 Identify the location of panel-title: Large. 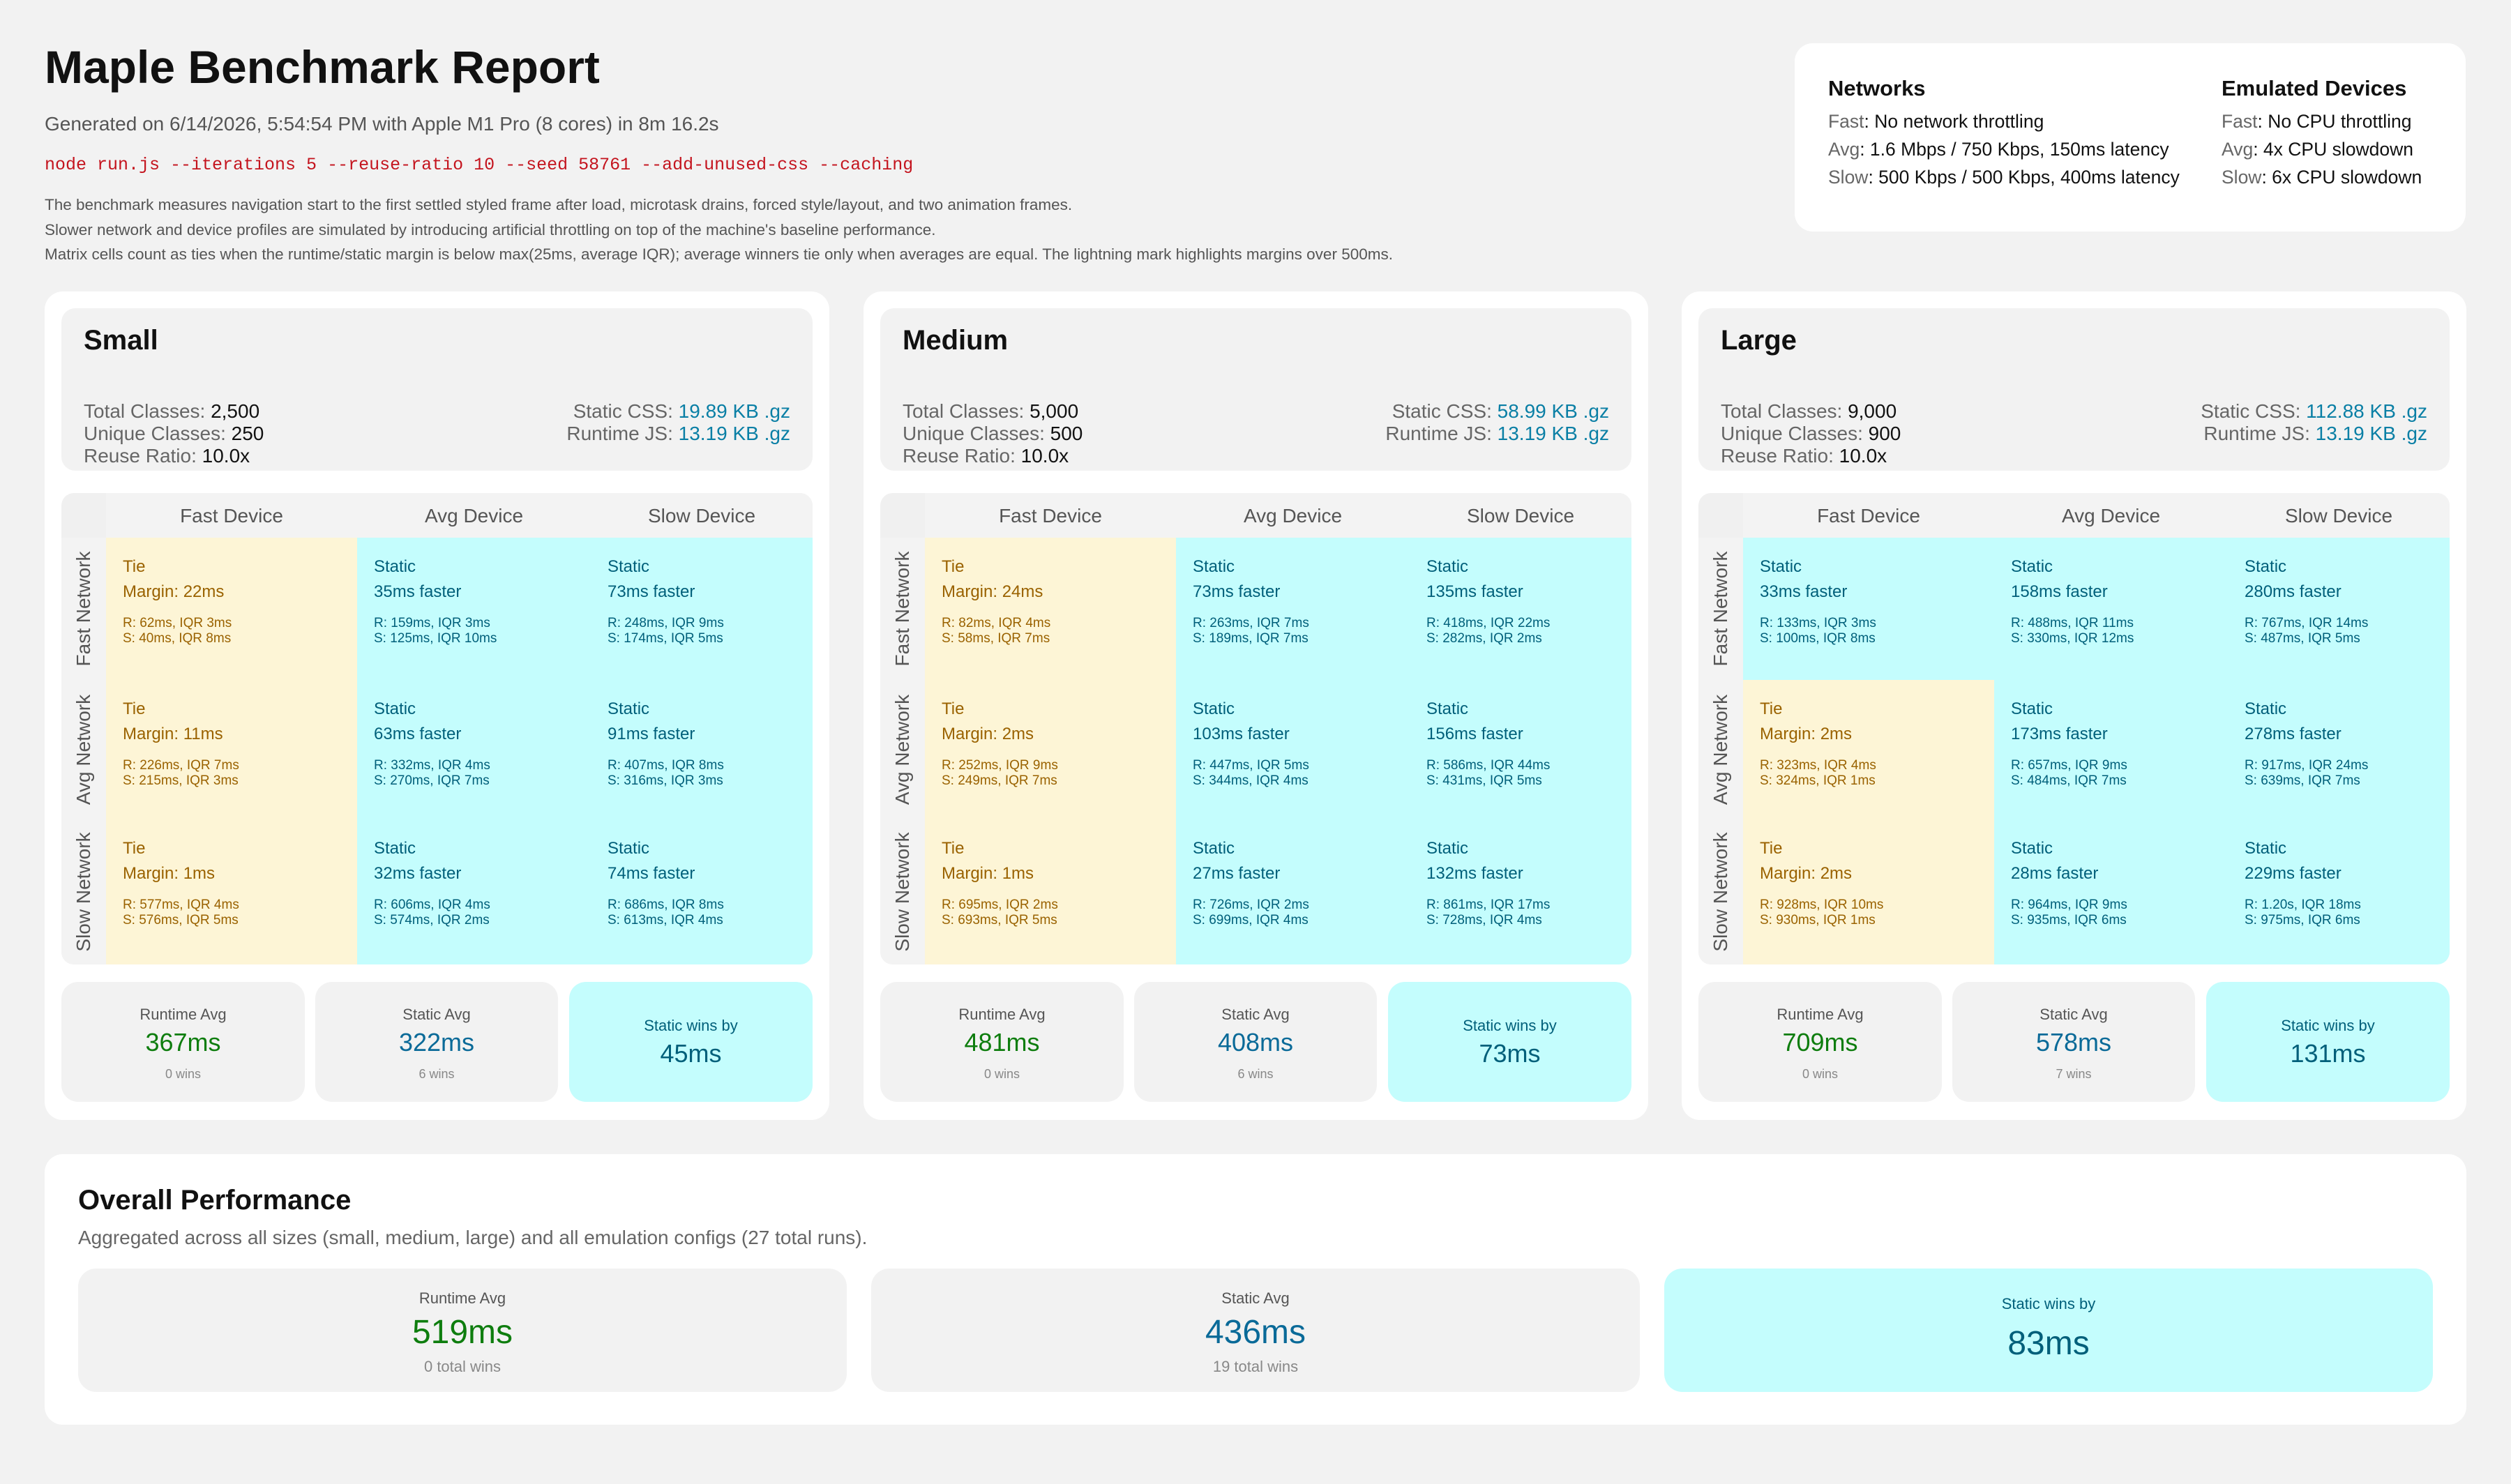
(1759, 340).